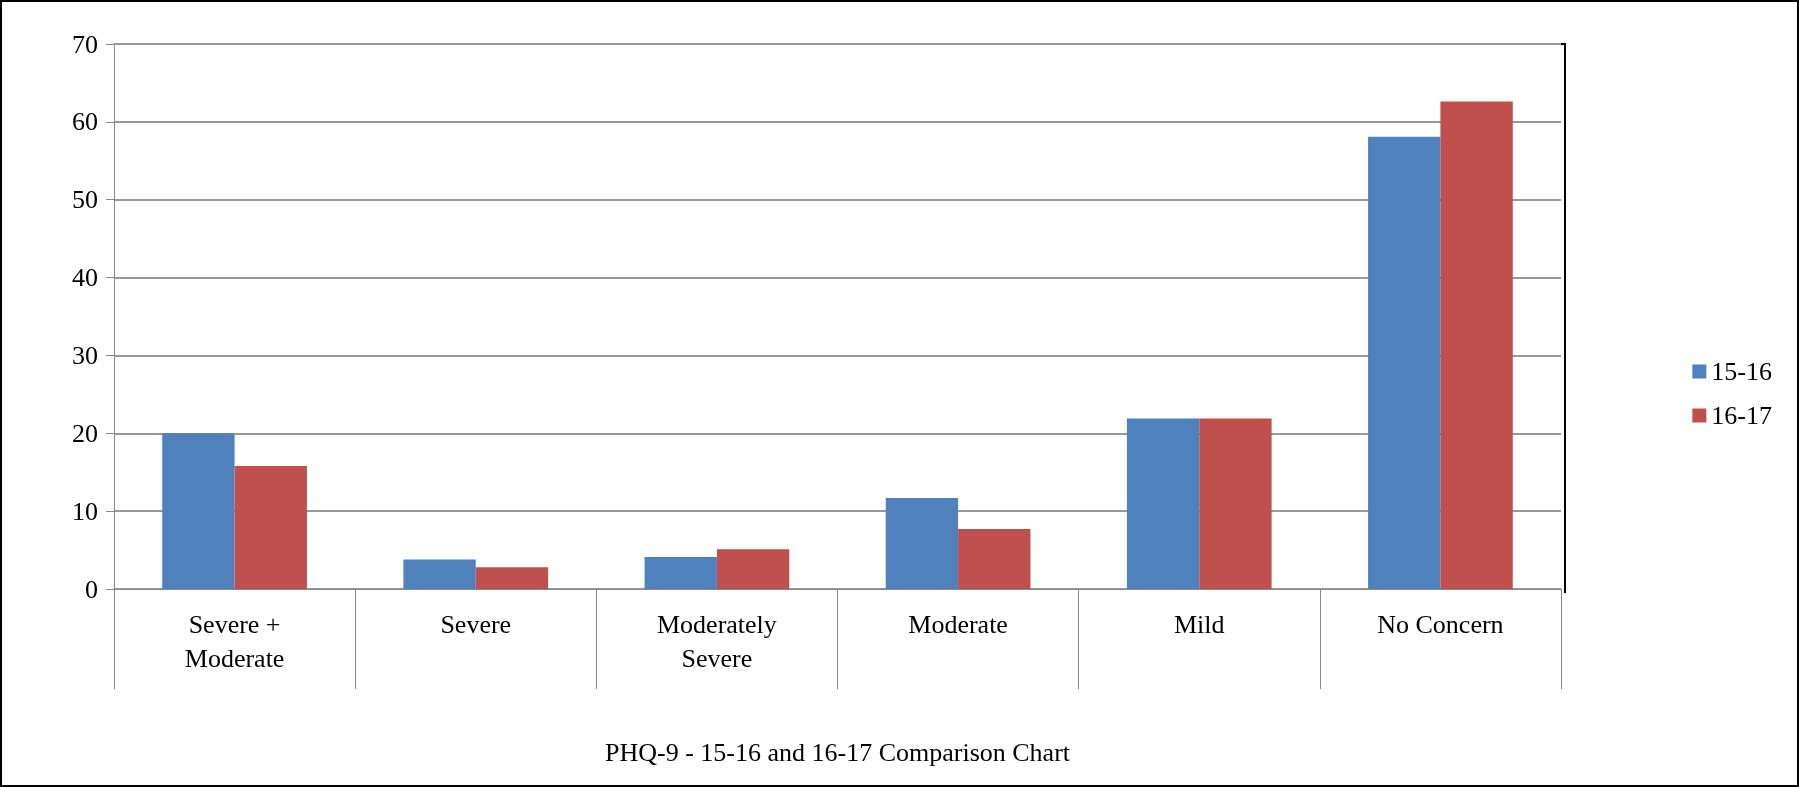  Describe the element at coordinates (958, 624) in the screenshot. I see `x-tick-label: Moderate` at that location.